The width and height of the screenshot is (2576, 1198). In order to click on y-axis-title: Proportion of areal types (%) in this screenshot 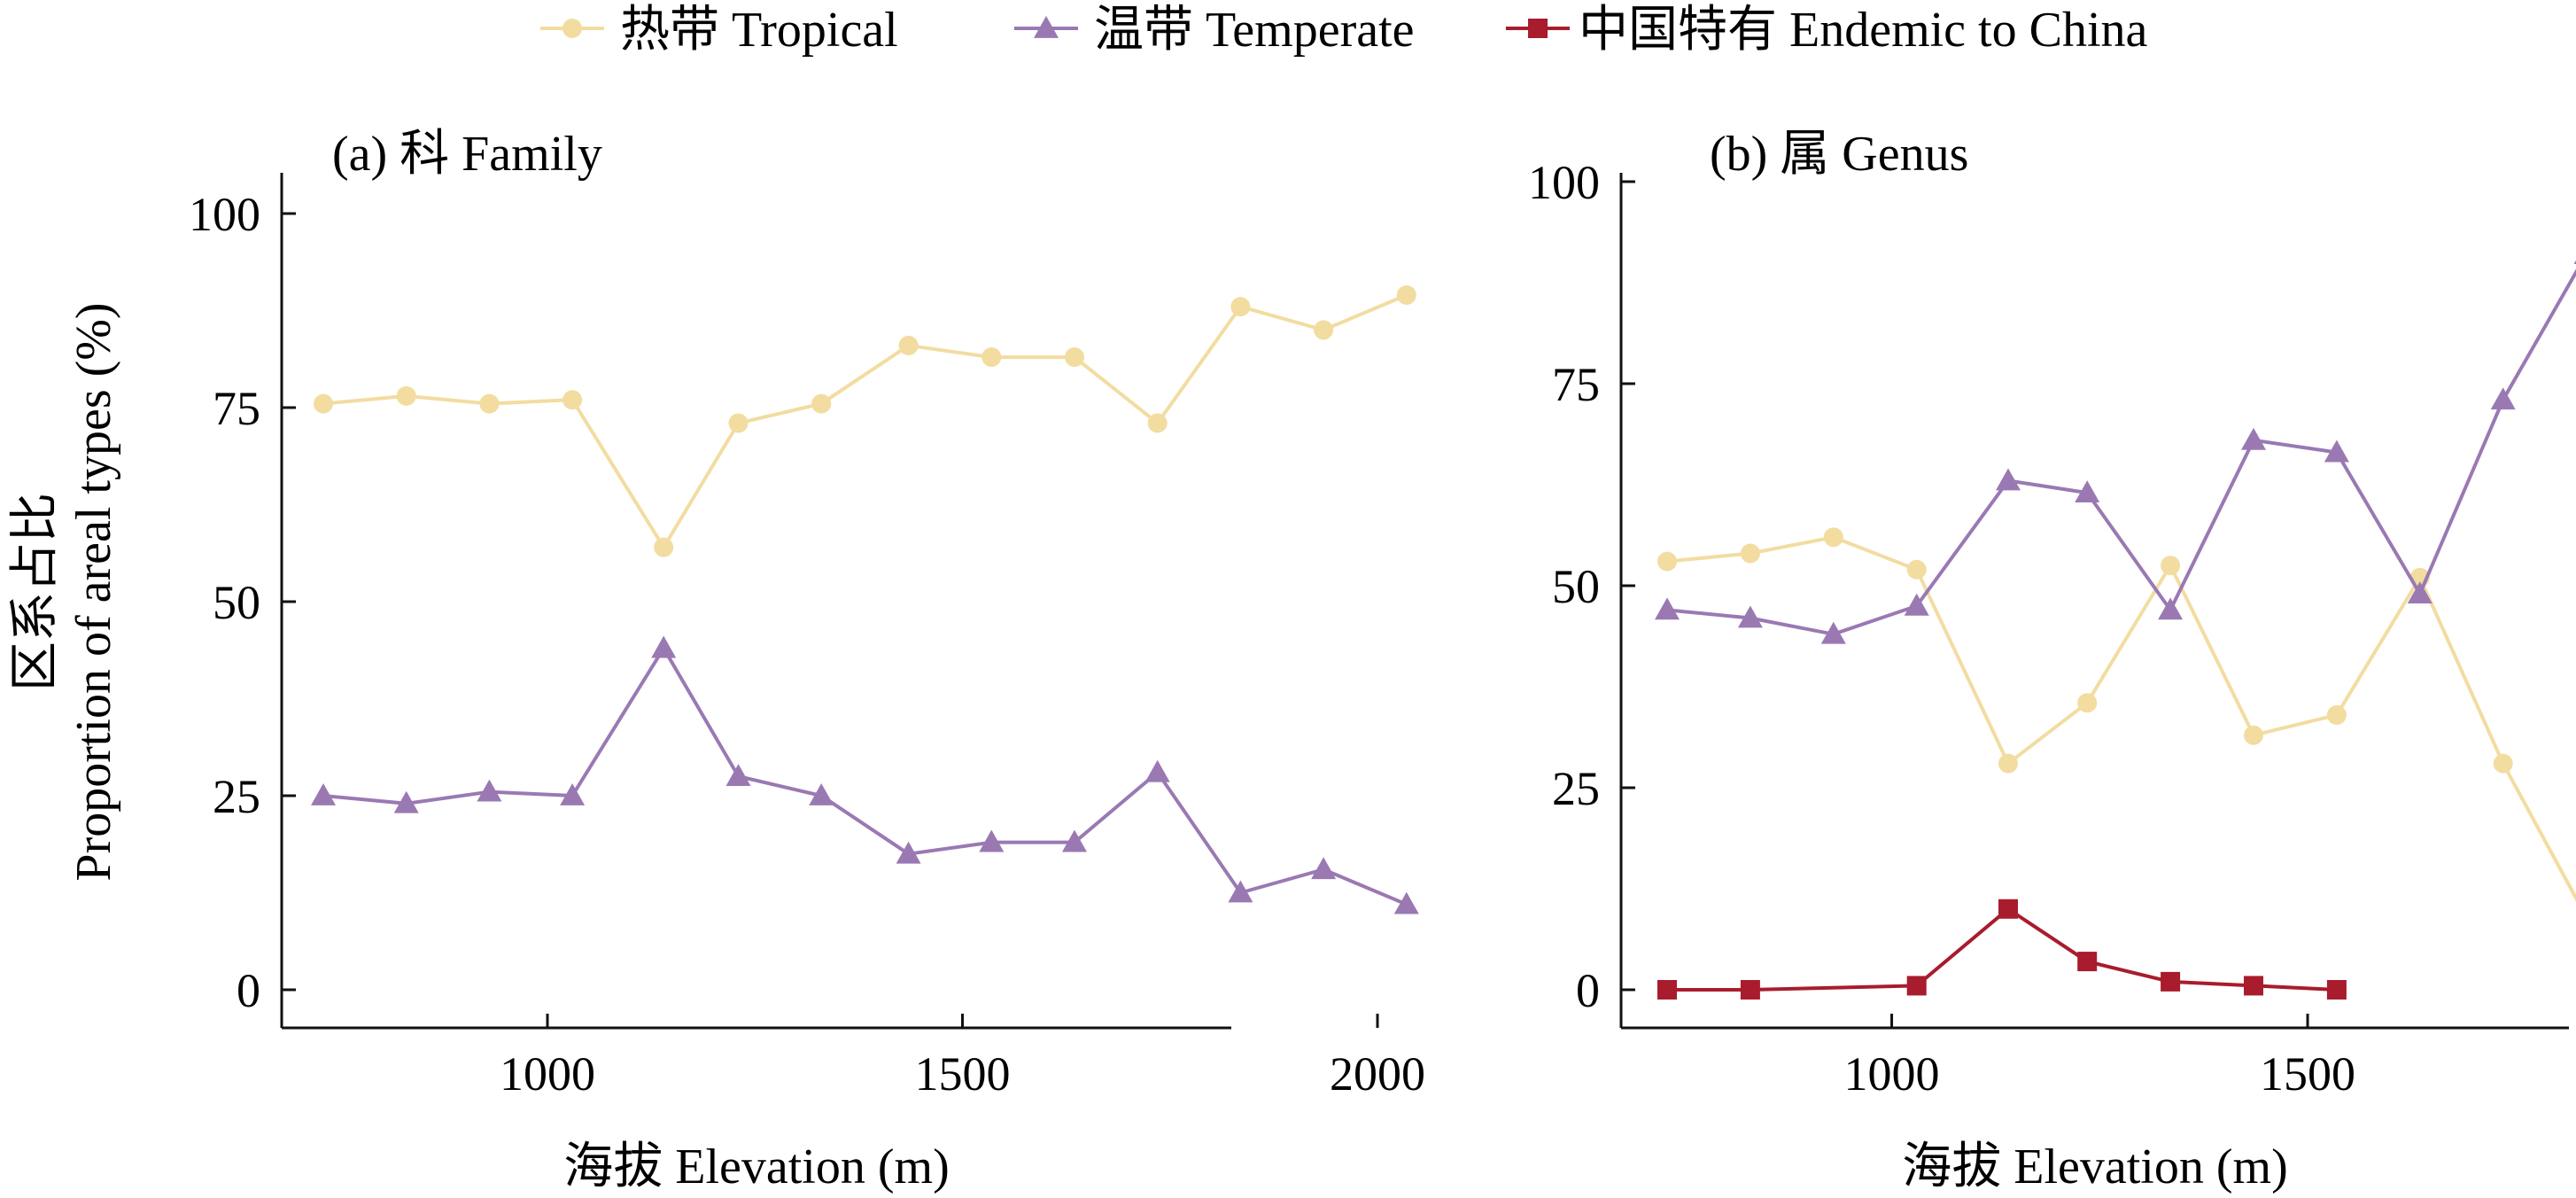, I will do `click(93, 591)`.